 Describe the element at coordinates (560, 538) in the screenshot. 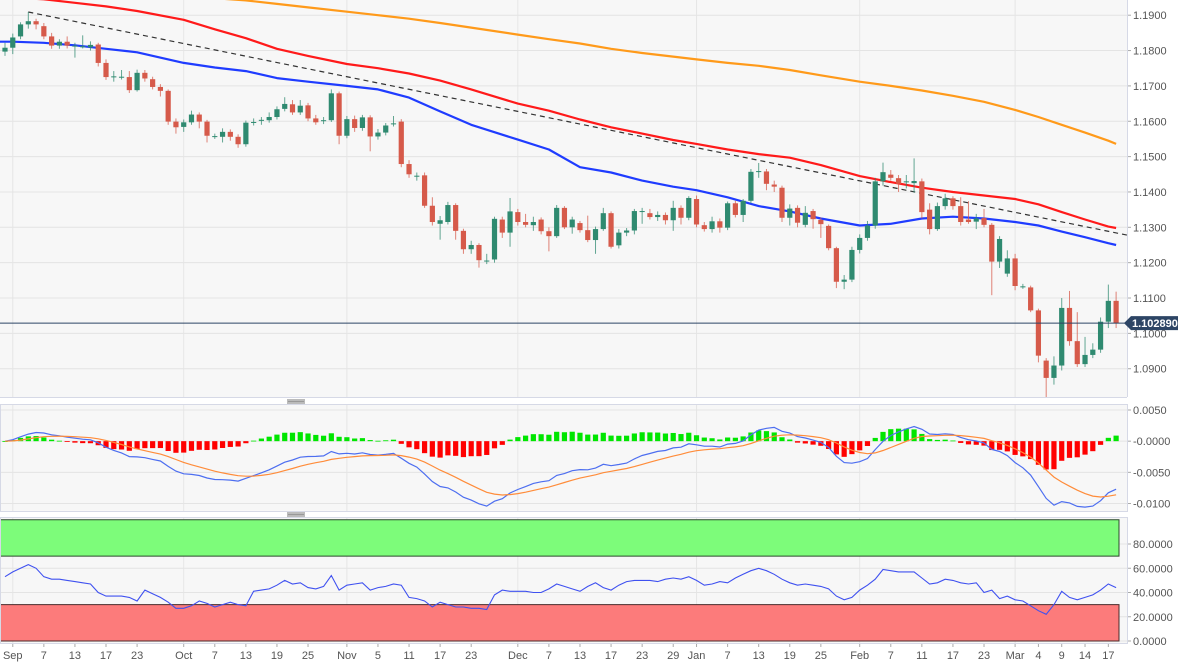

I see `overbought-zone` at that location.